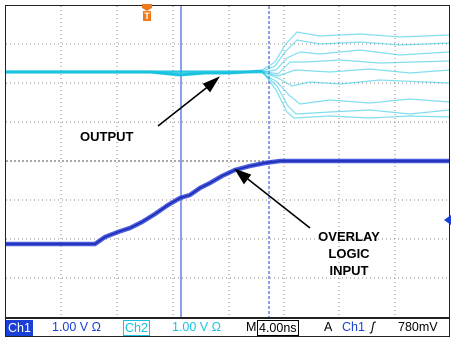 Image resolution: width=455 pixels, height=339 pixels. What do you see at coordinates (147, 16) in the screenshot?
I see `svg-text: T` at bounding box center [147, 16].